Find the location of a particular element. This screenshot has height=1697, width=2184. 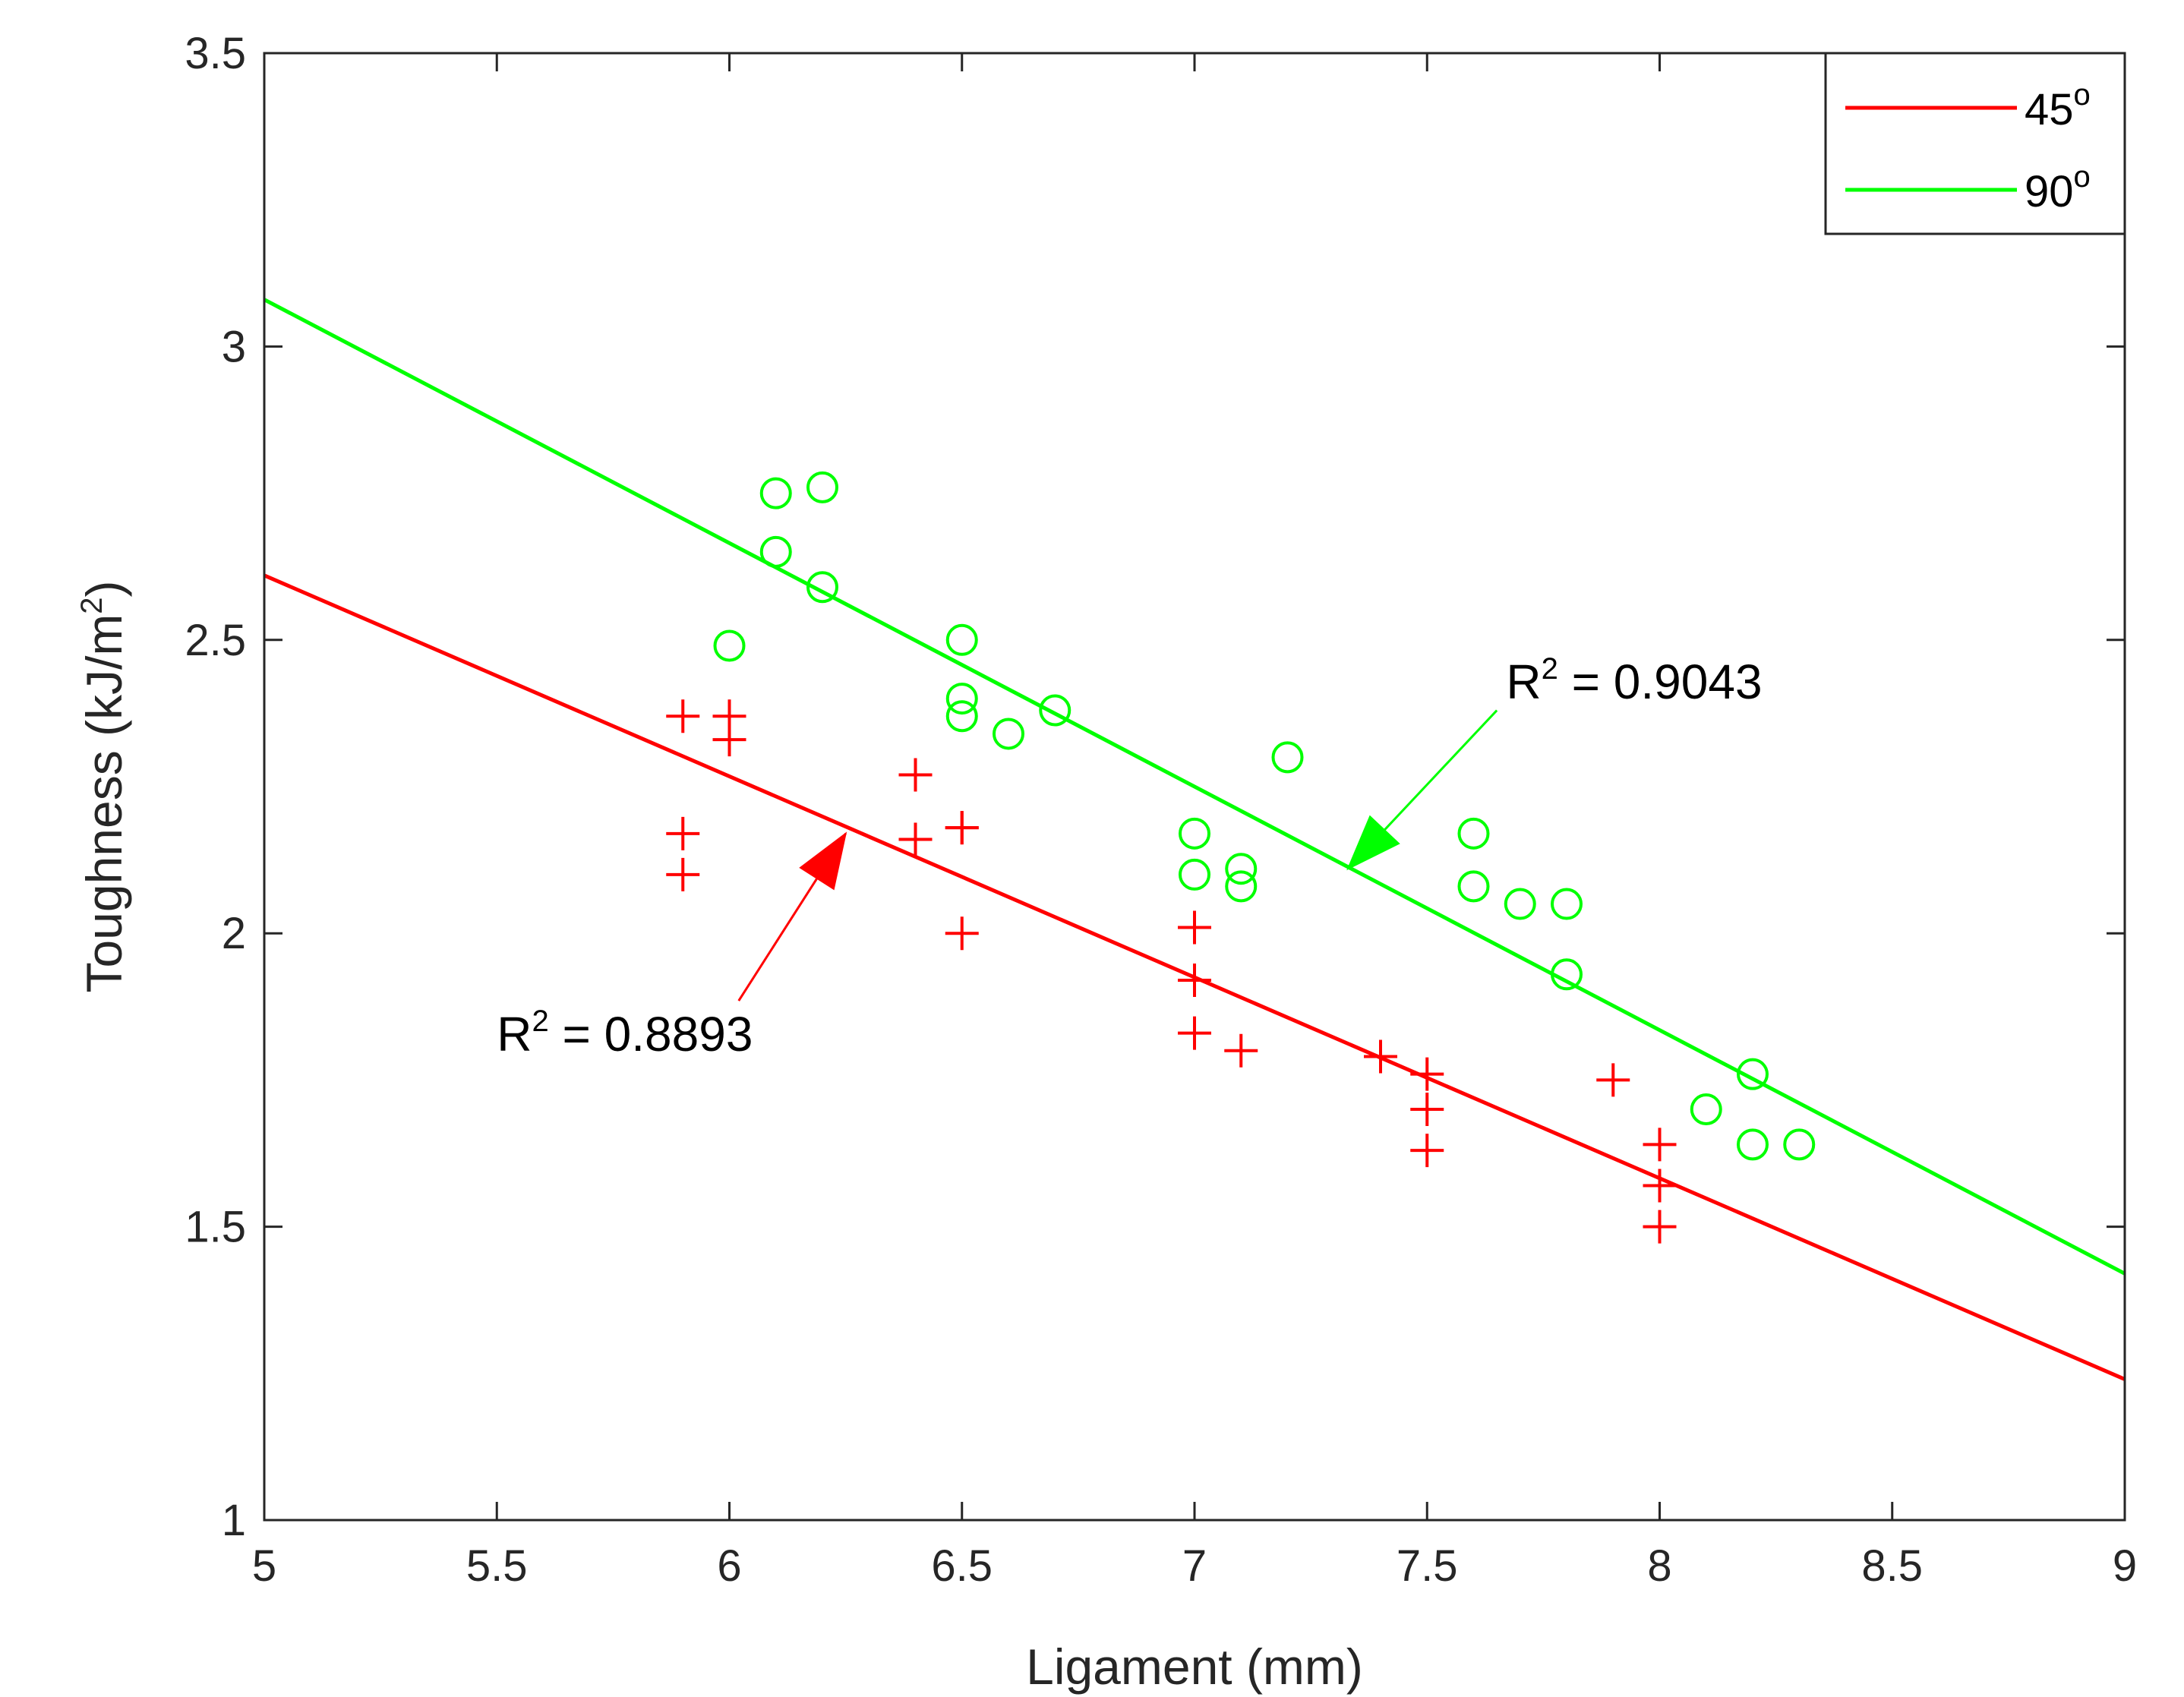

x-tick-label: 7 is located at coordinates (1194, 1566).